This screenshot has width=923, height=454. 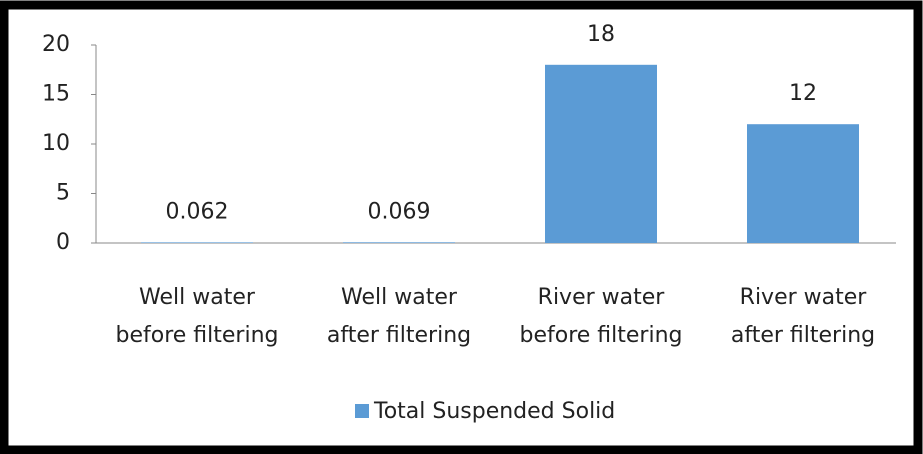 I want to click on y-tick-label: 20, so click(x=56, y=44).